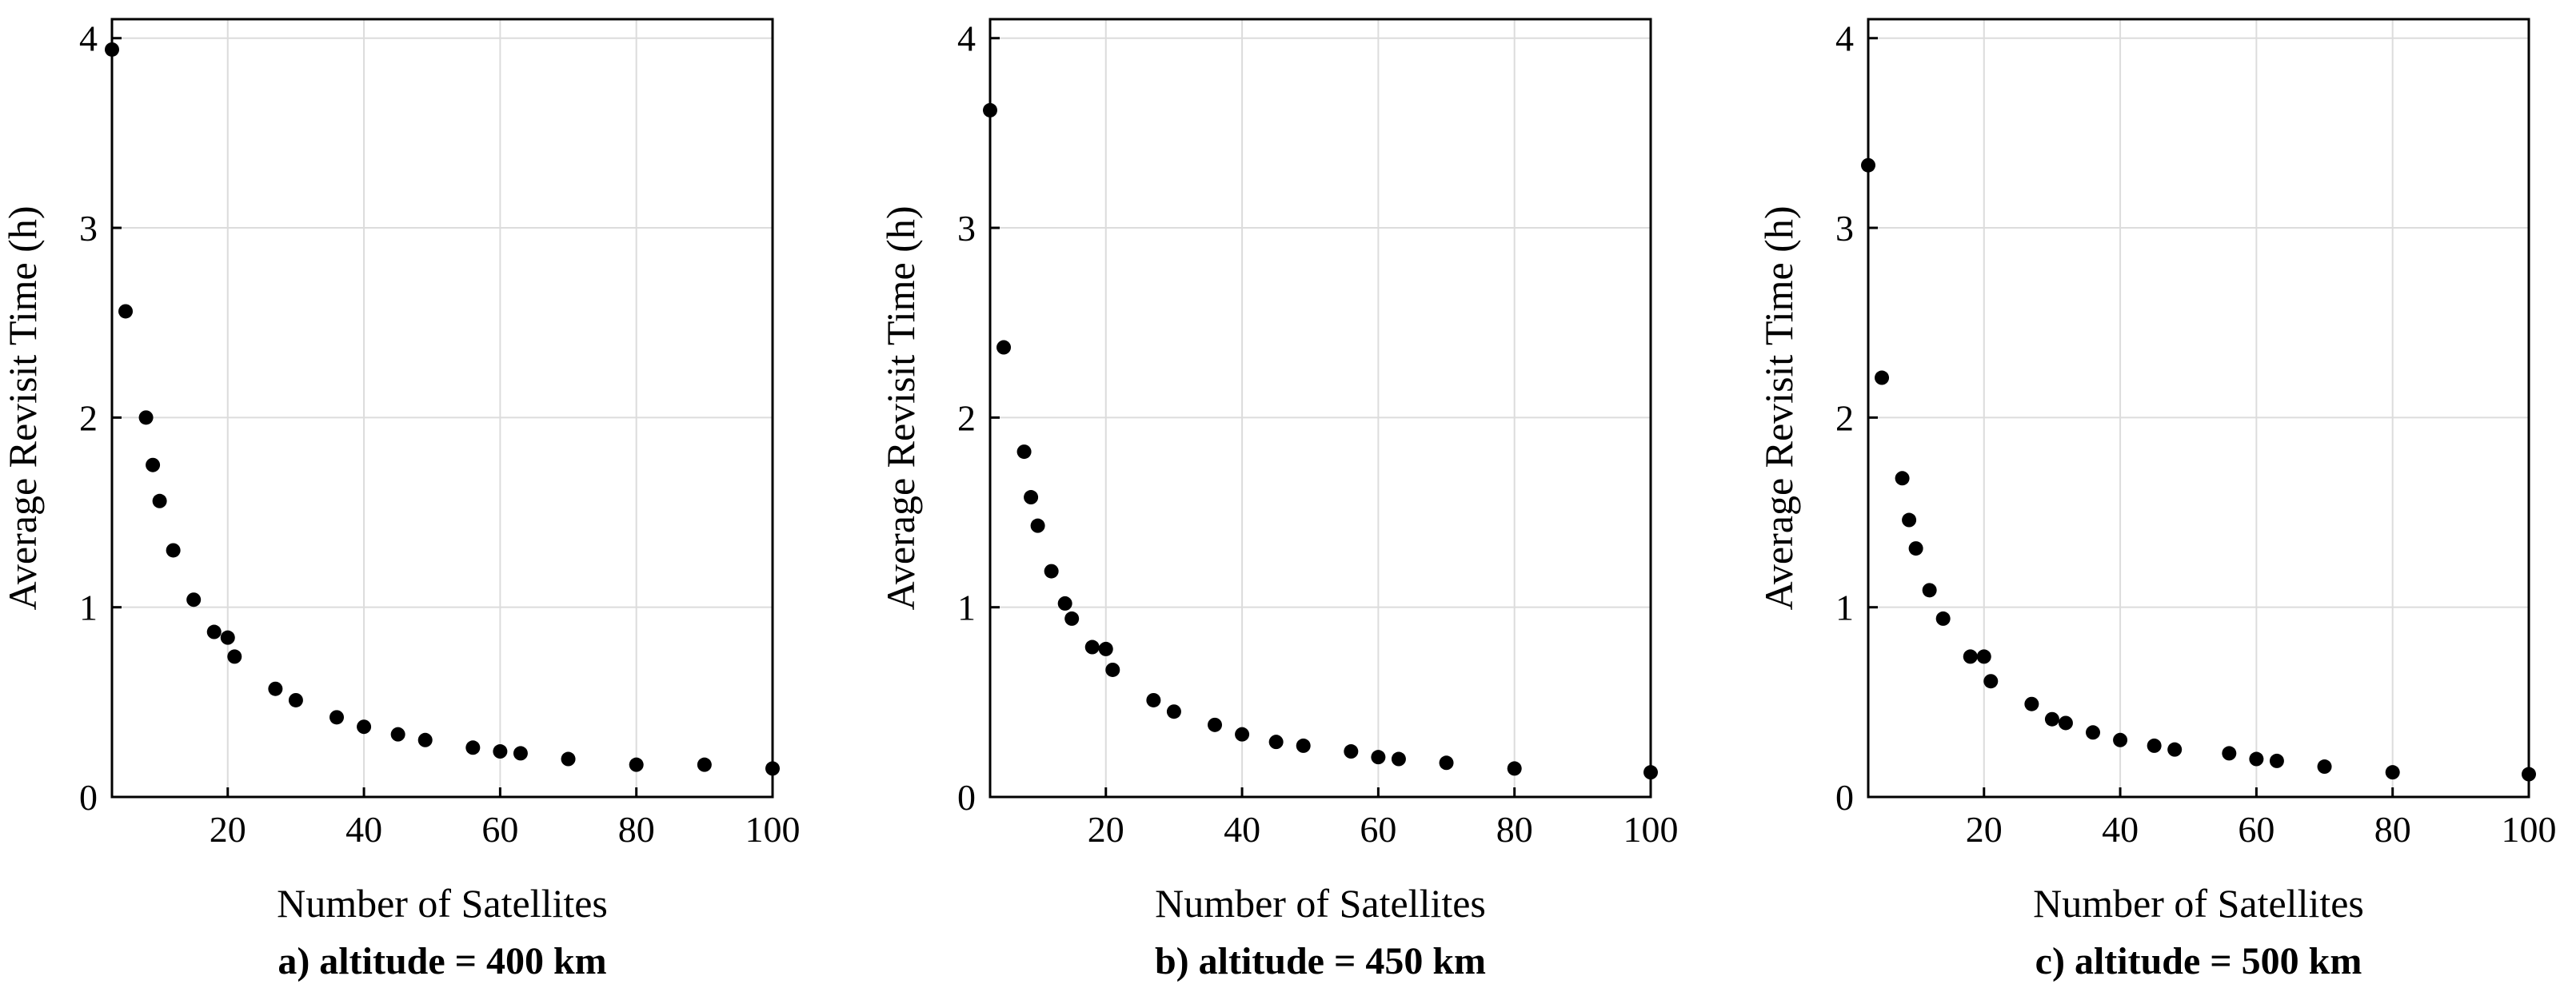  I want to click on panel-caption: c) altitude = 500 km, so click(2198, 961).